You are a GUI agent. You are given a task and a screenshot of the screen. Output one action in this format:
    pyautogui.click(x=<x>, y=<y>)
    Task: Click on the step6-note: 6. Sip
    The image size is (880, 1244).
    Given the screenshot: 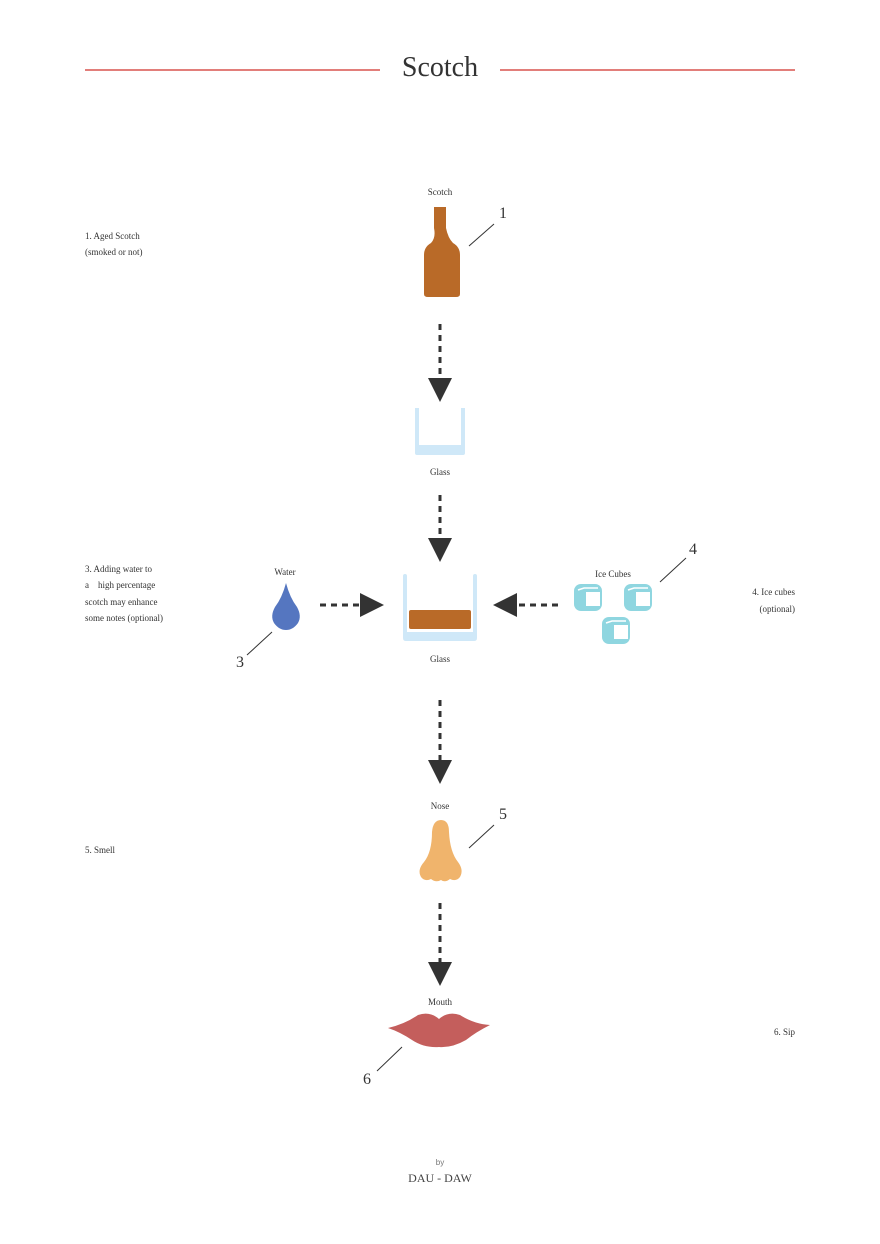 What is the action you would take?
    pyautogui.click(x=784, y=1032)
    